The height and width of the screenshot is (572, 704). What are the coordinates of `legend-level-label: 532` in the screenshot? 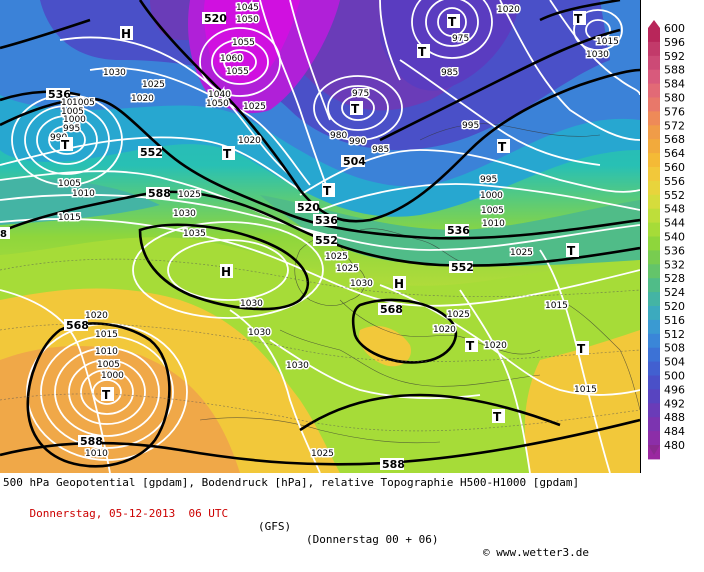 It's located at (674, 264).